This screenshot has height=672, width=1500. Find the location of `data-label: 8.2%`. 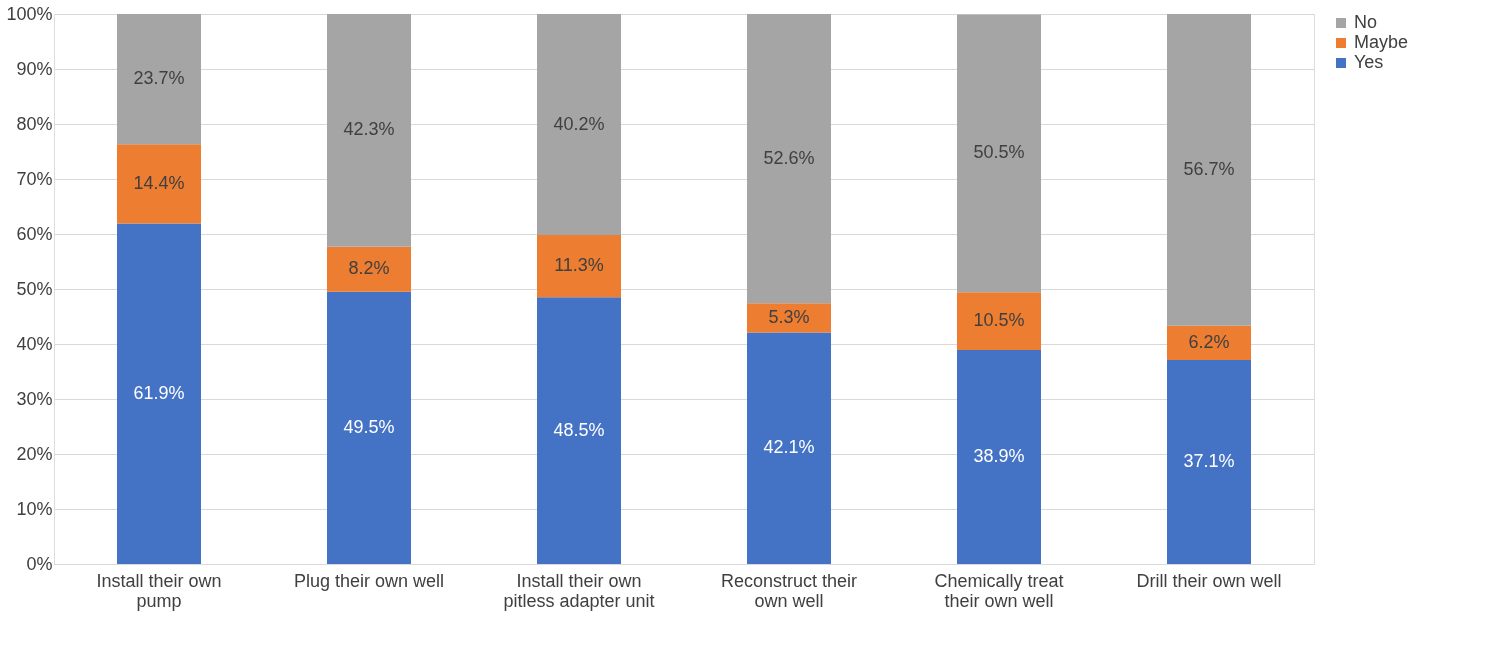

data-label: 8.2% is located at coordinates (369, 268).